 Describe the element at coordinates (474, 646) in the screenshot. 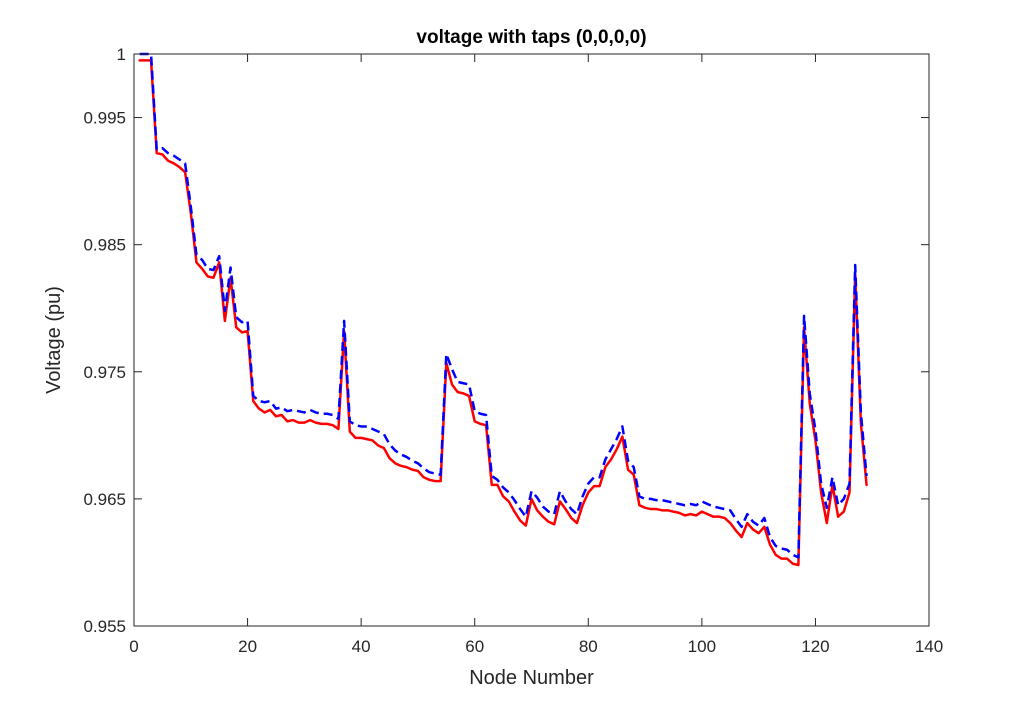

I see `x-tick-label: 60` at that location.